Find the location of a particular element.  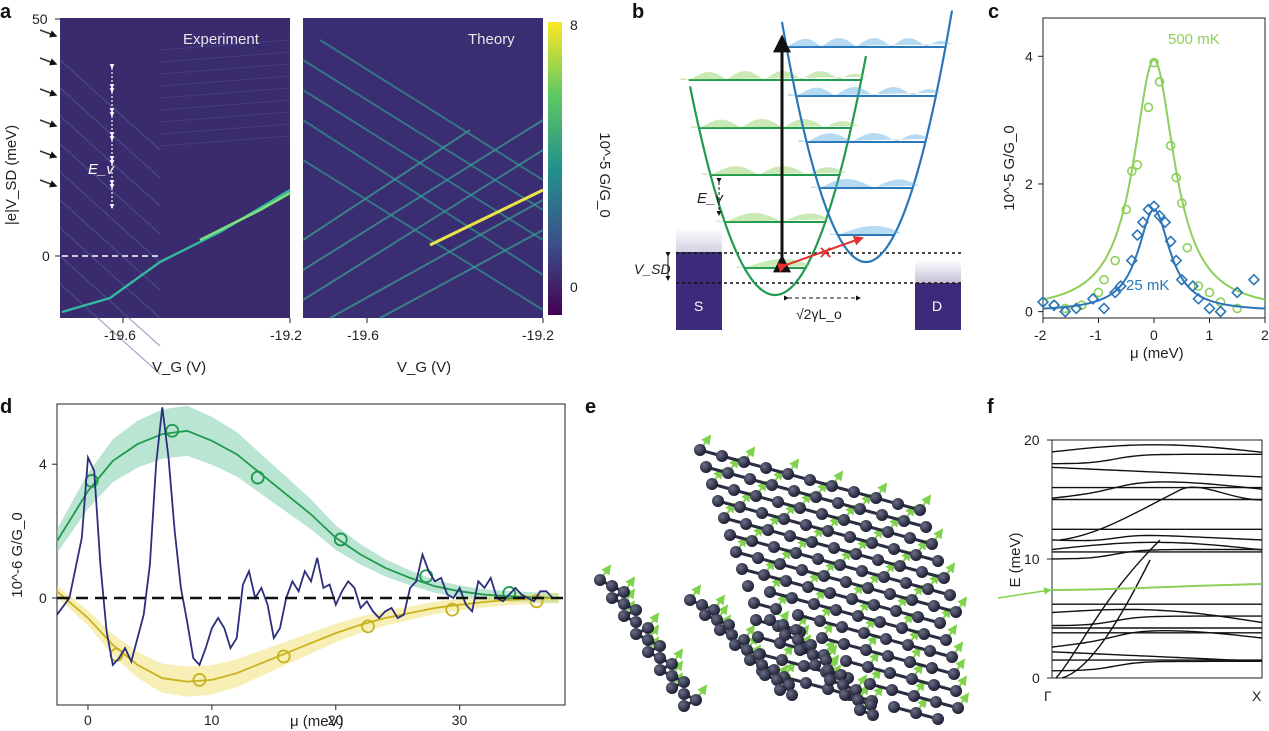

d-ytick-label: 4 is located at coordinates (43, 464).